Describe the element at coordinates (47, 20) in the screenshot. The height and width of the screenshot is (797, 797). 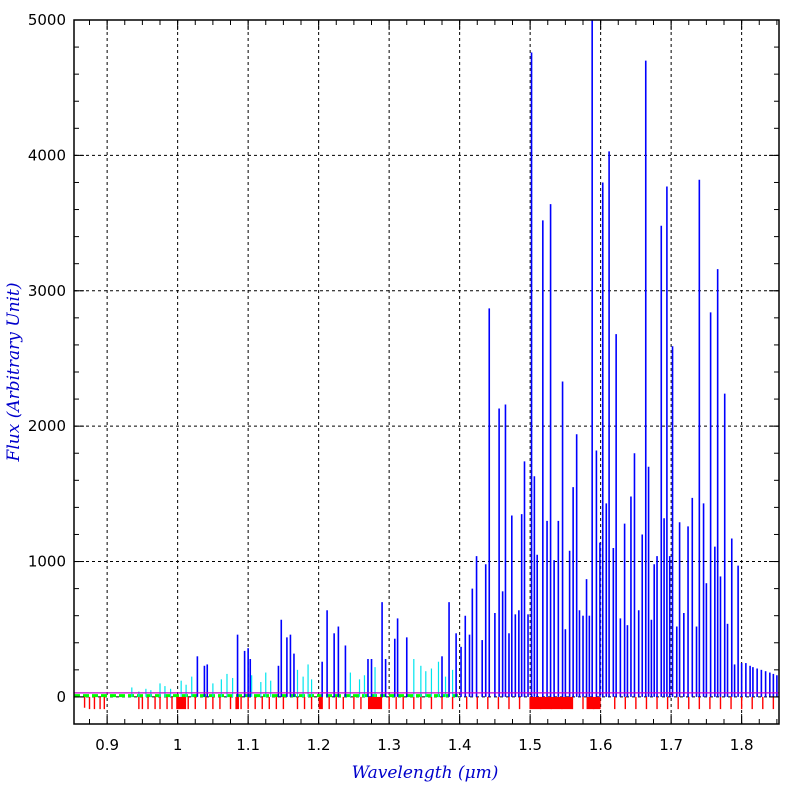
I see `y-tick-label: 5000` at that location.